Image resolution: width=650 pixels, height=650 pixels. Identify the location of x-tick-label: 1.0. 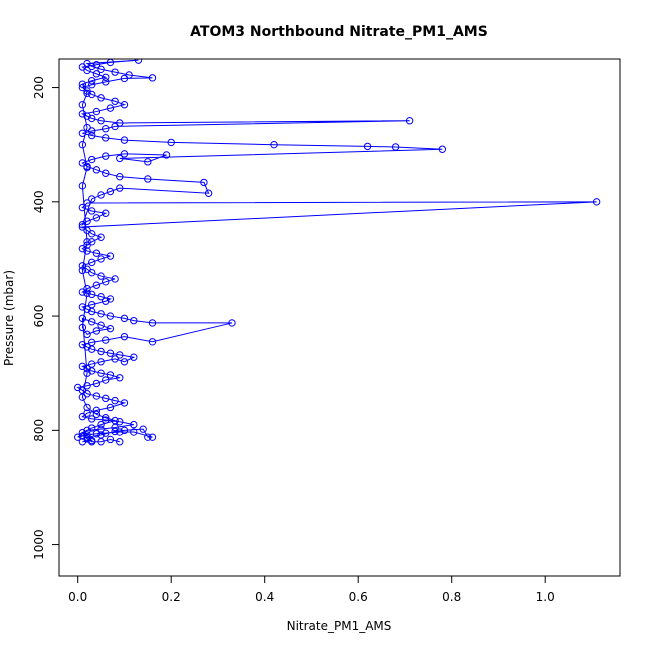
(545, 597).